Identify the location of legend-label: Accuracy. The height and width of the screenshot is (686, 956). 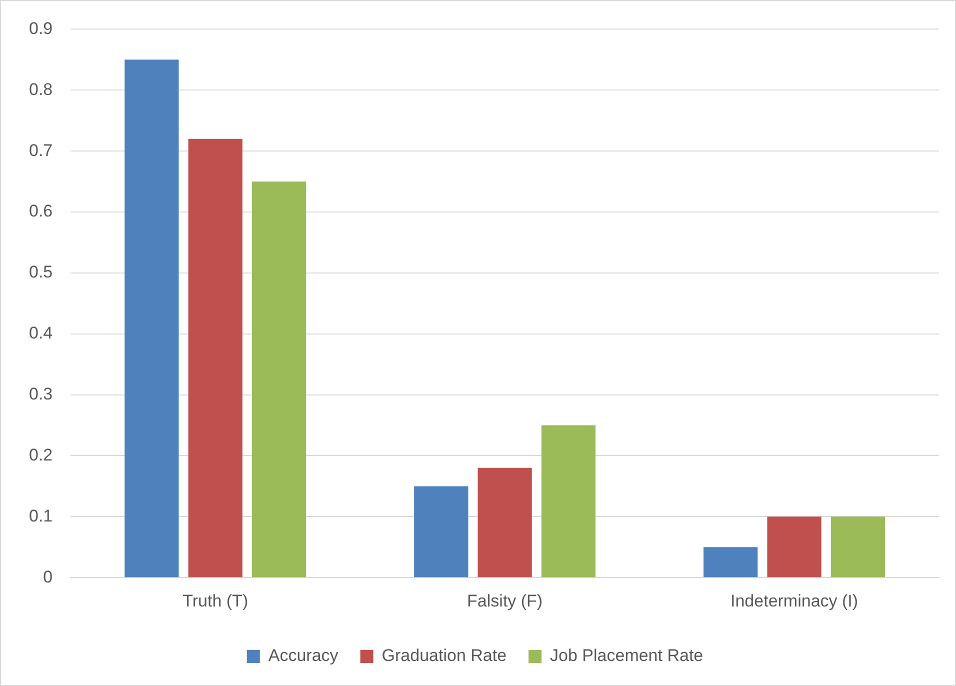
(303, 656).